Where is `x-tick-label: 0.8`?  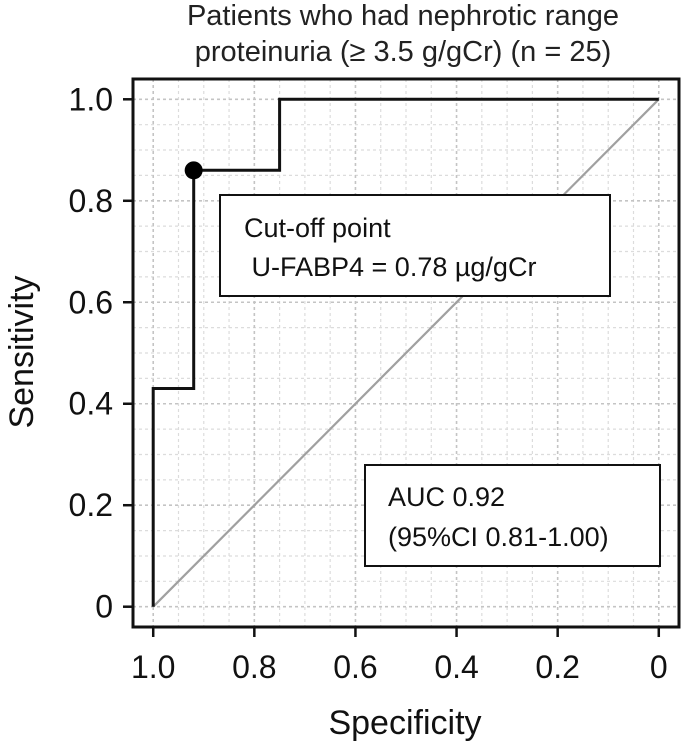
x-tick-label: 0.8 is located at coordinates (254, 667).